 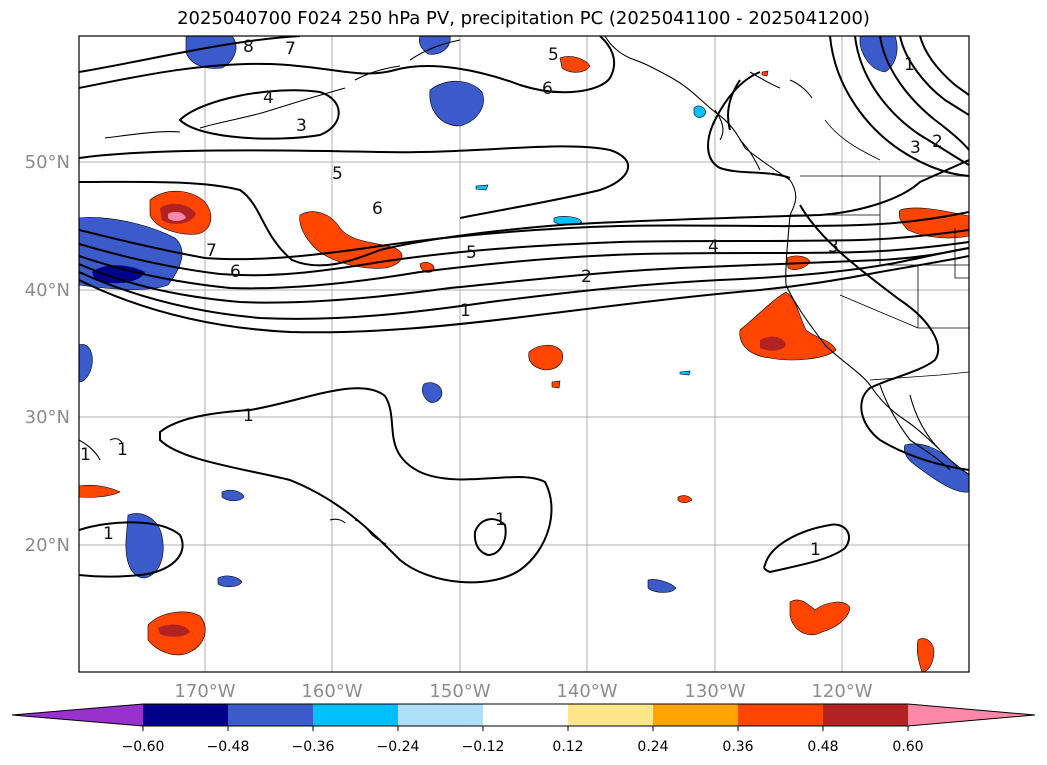 What do you see at coordinates (331, 691) in the screenshot?
I see `lon-tick-label: 160°W` at bounding box center [331, 691].